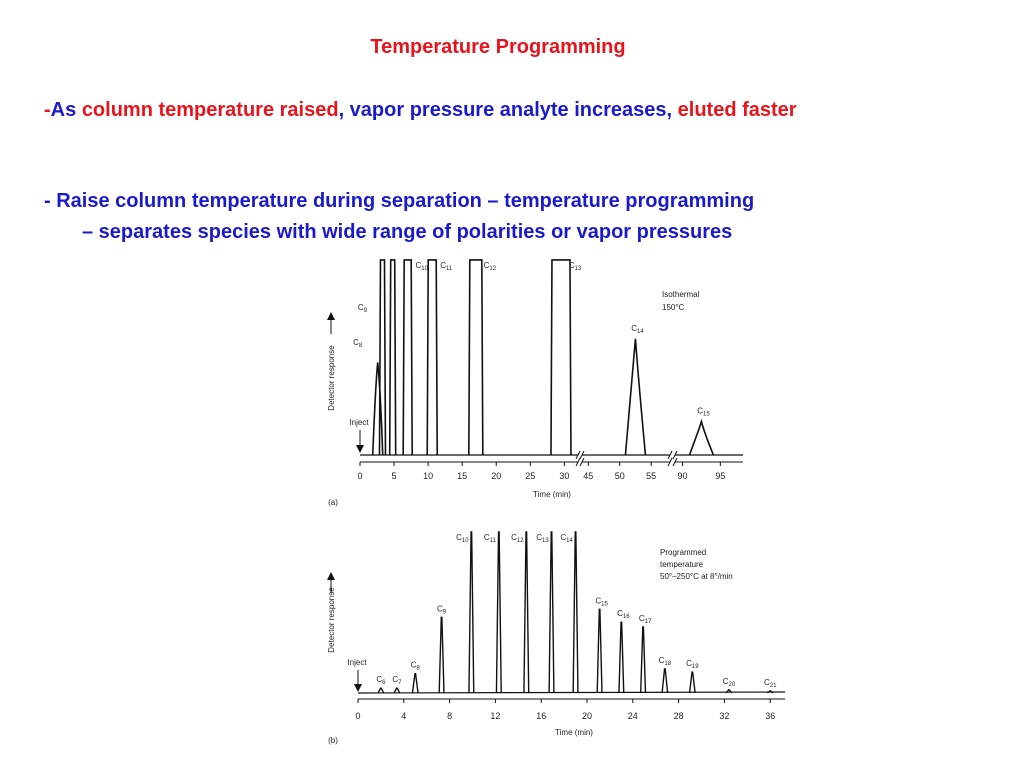 This screenshot has width=1024, height=768. I want to click on y-arrowhead-a, so click(331, 316).